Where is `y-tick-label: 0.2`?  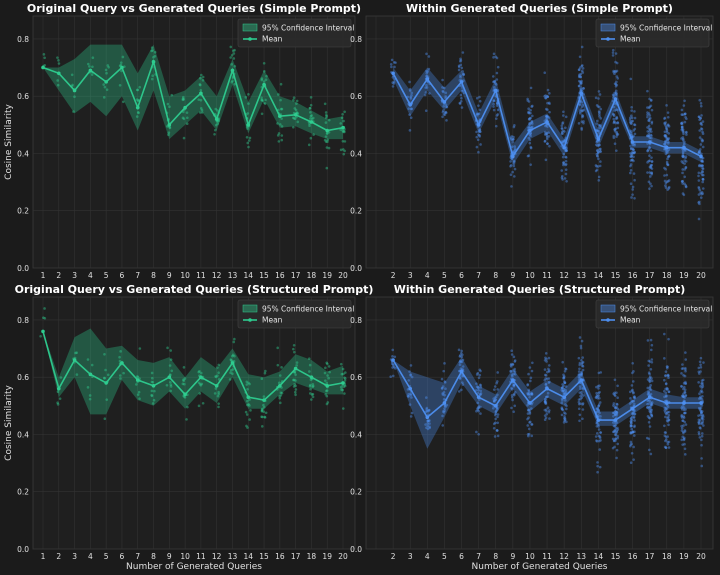 y-tick-label: 0.2 is located at coordinates (356, 492).